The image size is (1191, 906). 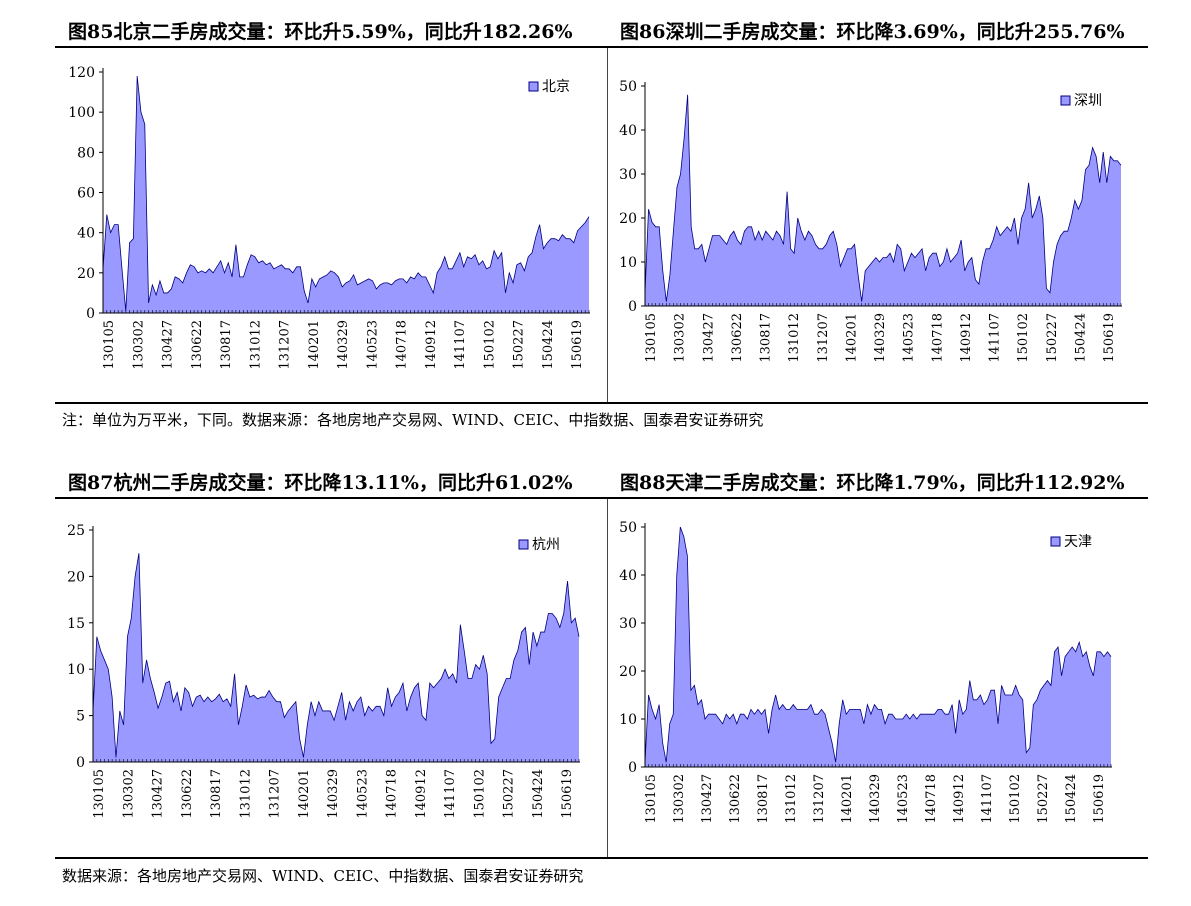 I want to click on y-tick-label: 40, so click(x=628, y=576).